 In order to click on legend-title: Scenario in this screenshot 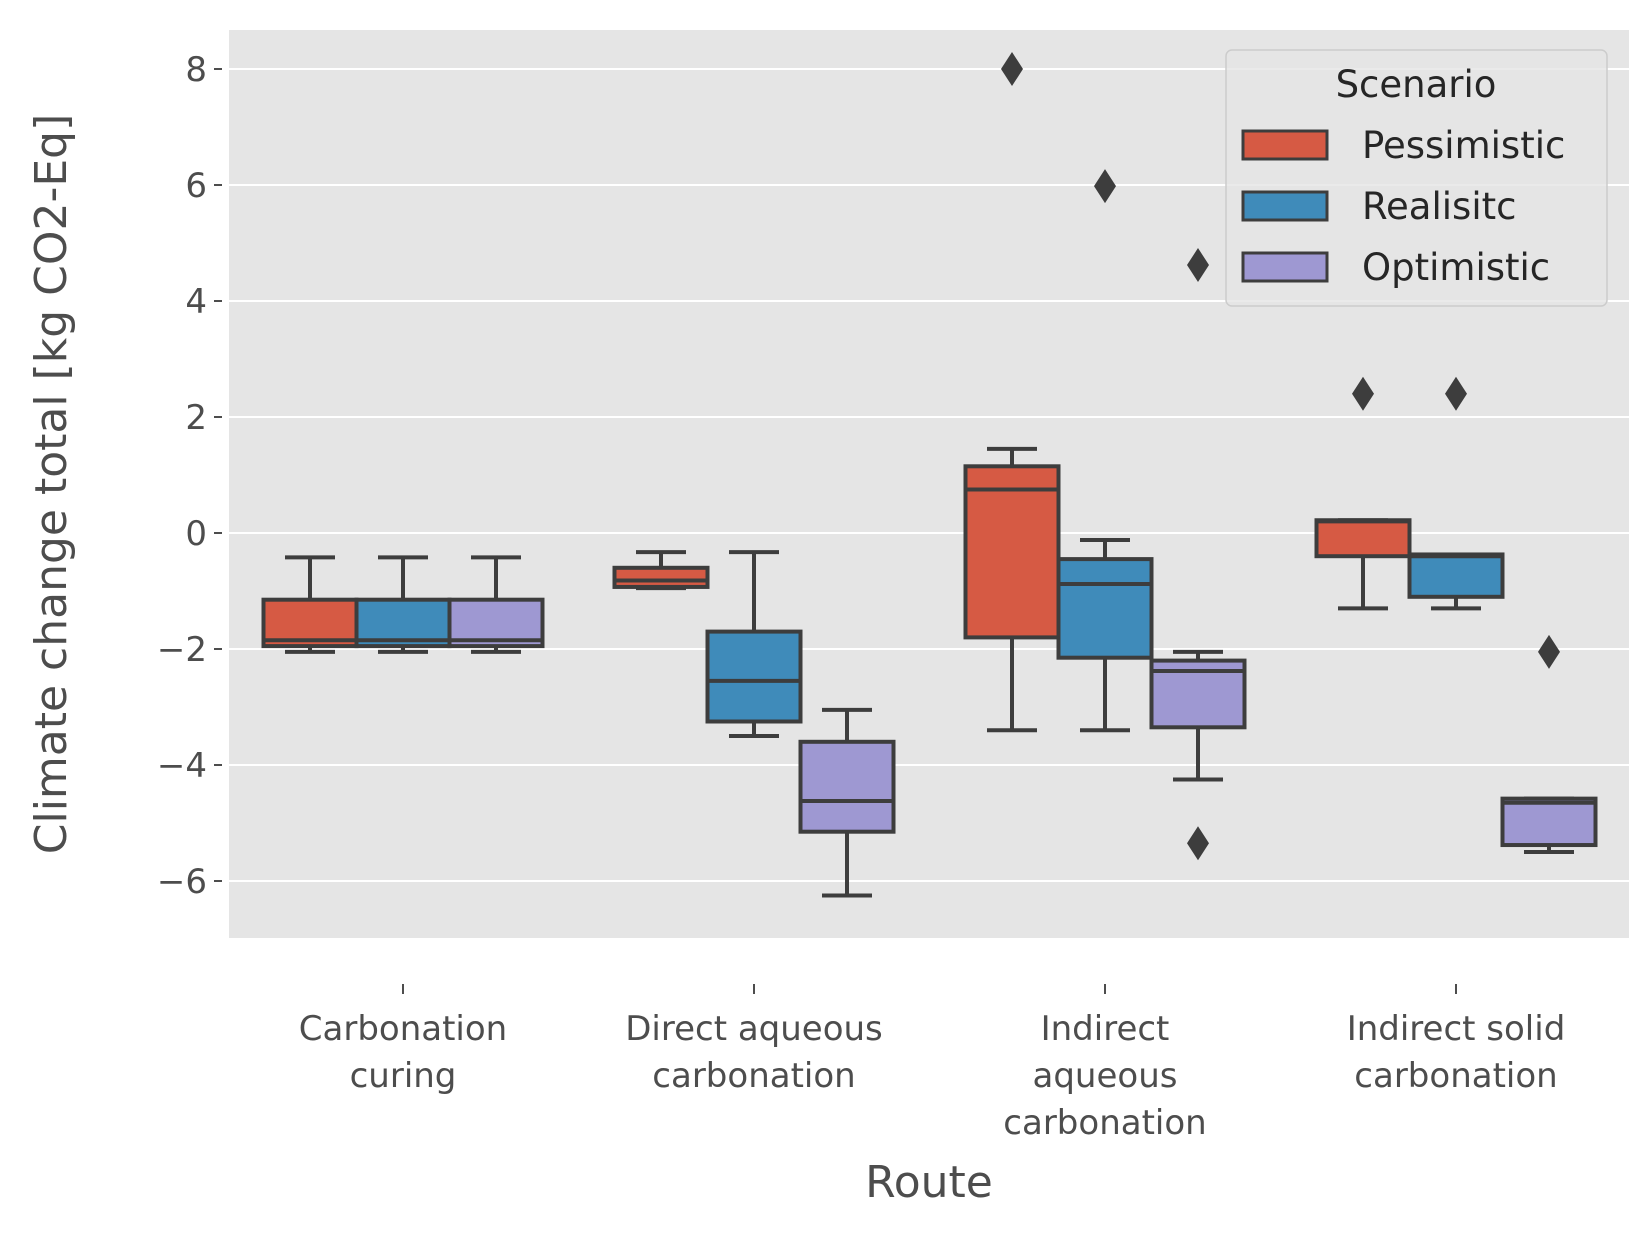, I will do `click(1416, 84)`.